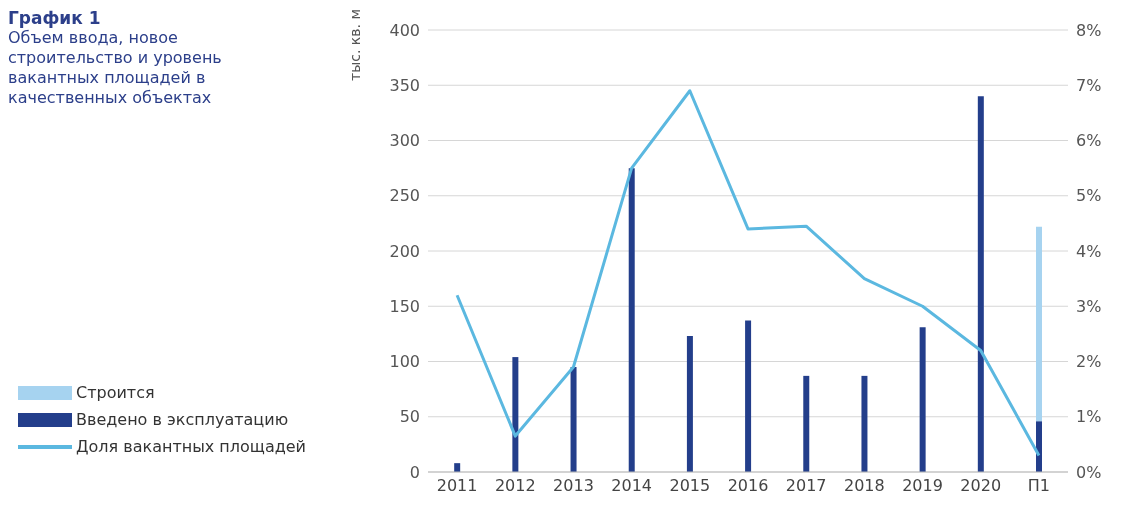  I want to click on y2-tick-label: 1%, so click(1089, 417).